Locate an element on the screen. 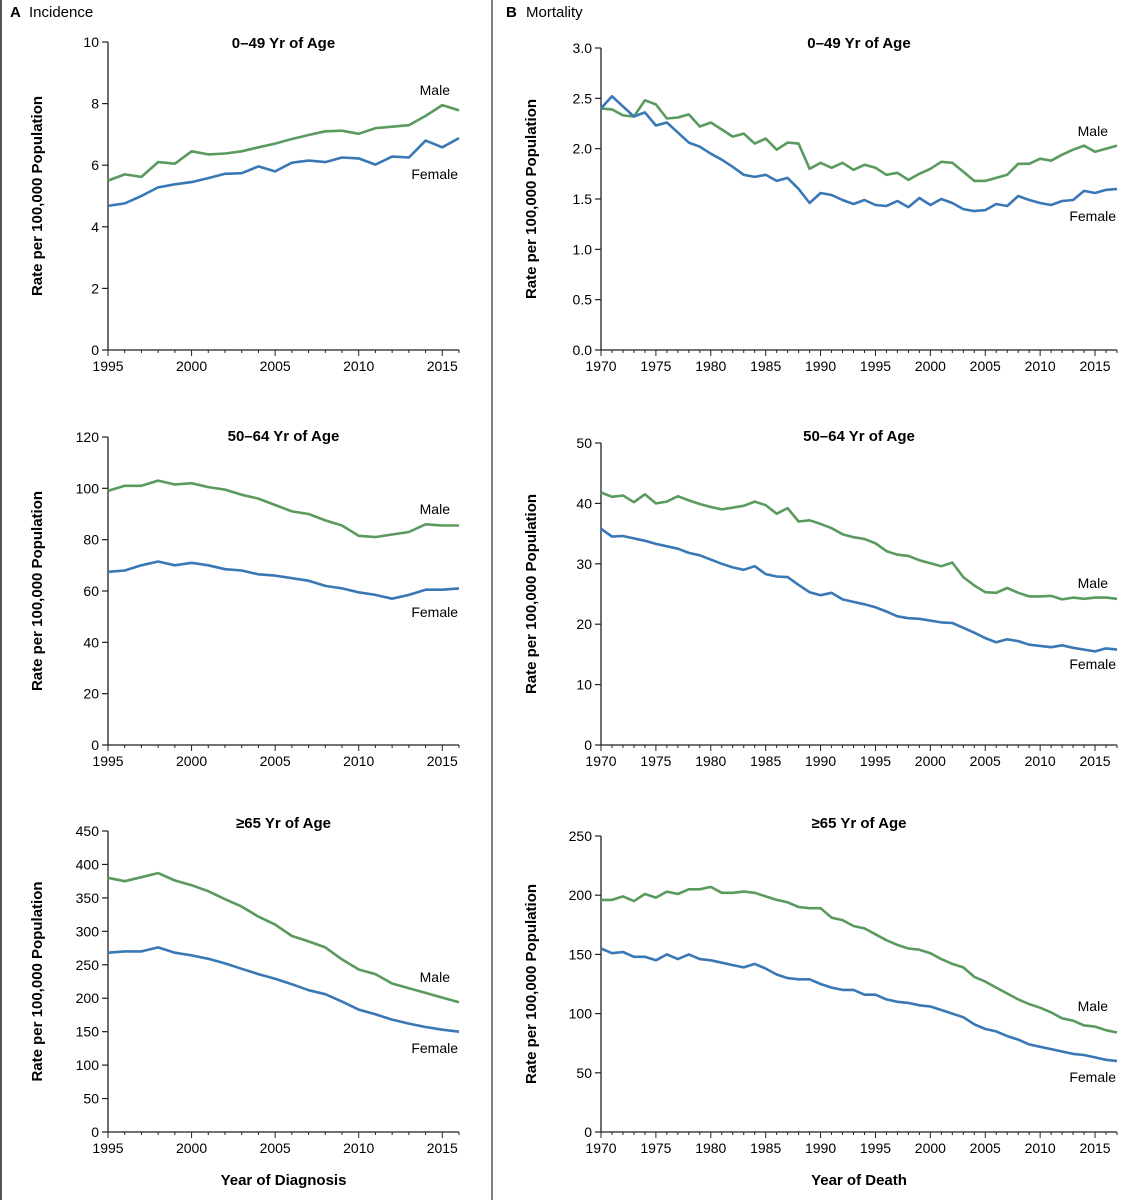 The image size is (1145, 1200). panel-headers: A Incidence B Mortality is located at coordinates (296, 12).